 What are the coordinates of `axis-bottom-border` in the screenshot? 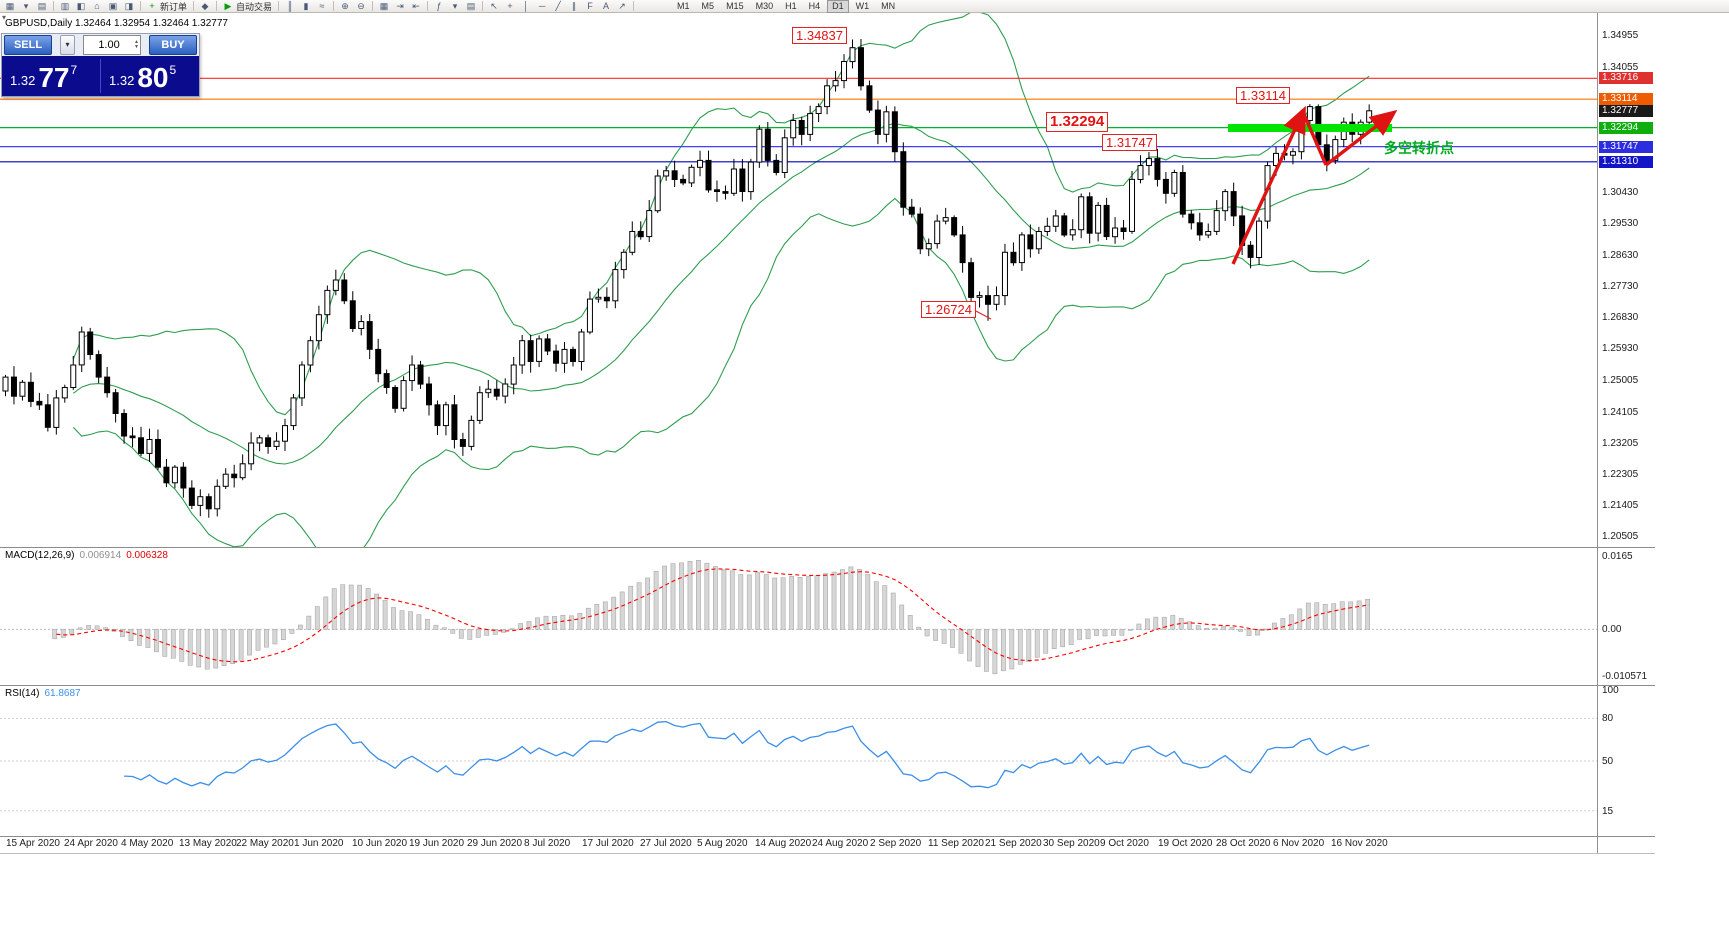 It's located at (827, 853).